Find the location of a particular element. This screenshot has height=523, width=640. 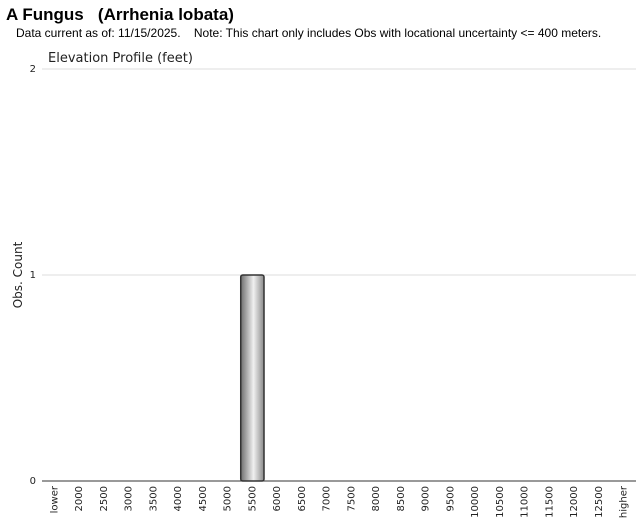

x-tick-label: 7500 is located at coordinates (351, 498).